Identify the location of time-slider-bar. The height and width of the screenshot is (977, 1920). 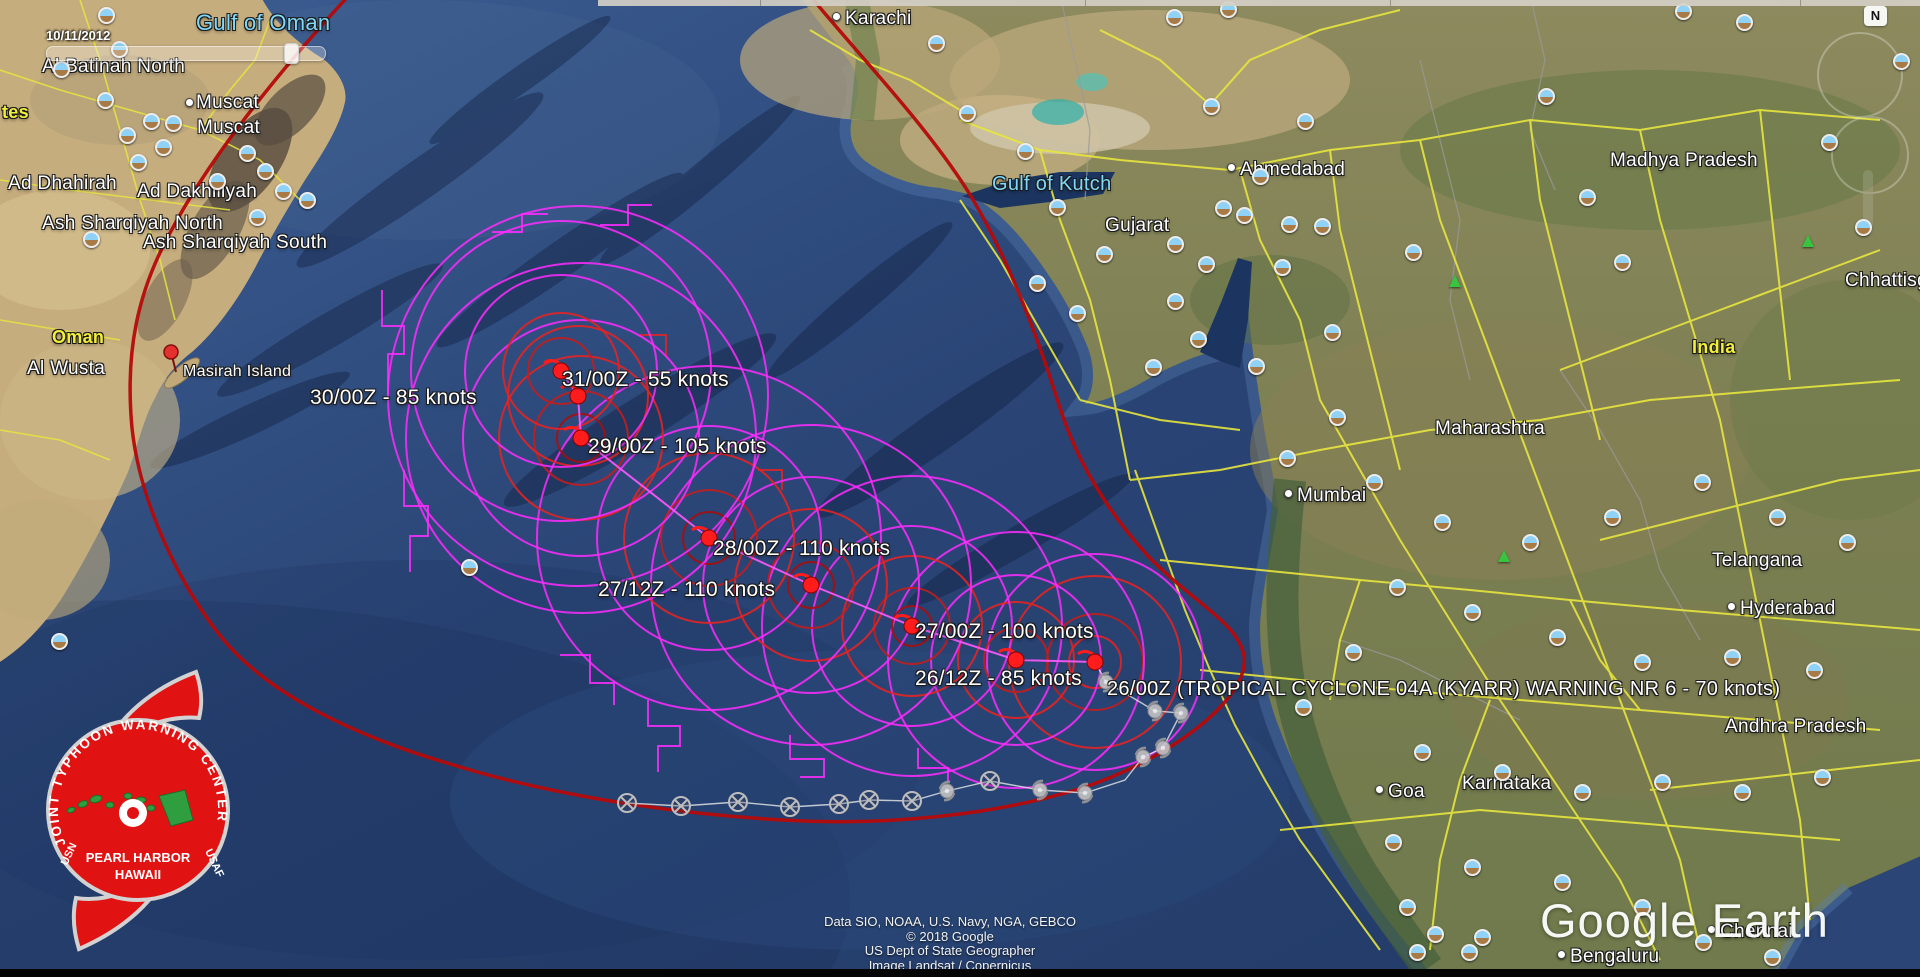
(186, 53).